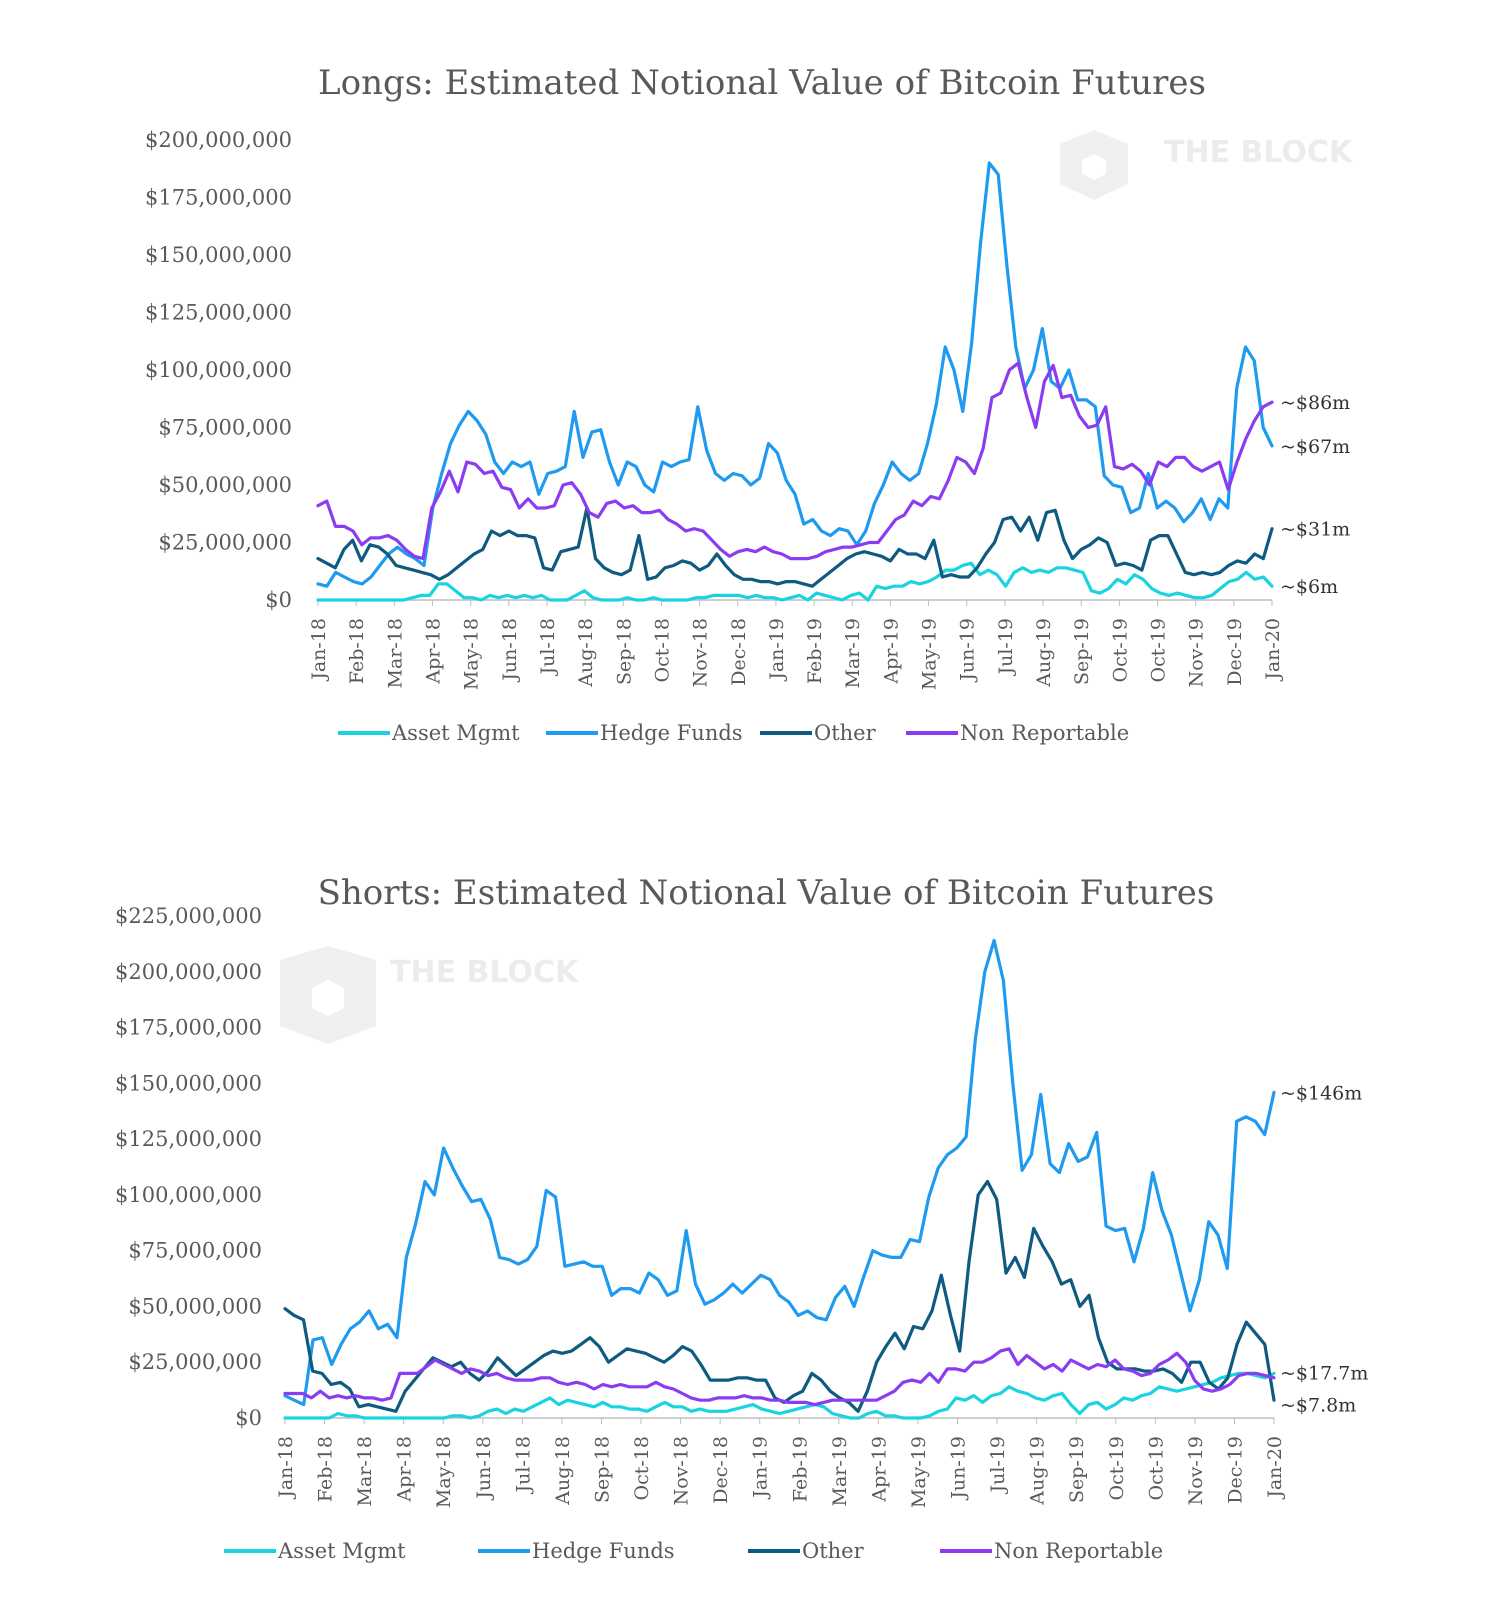  I want to click on x-tick-label: Dec-18, so click(739, 652).